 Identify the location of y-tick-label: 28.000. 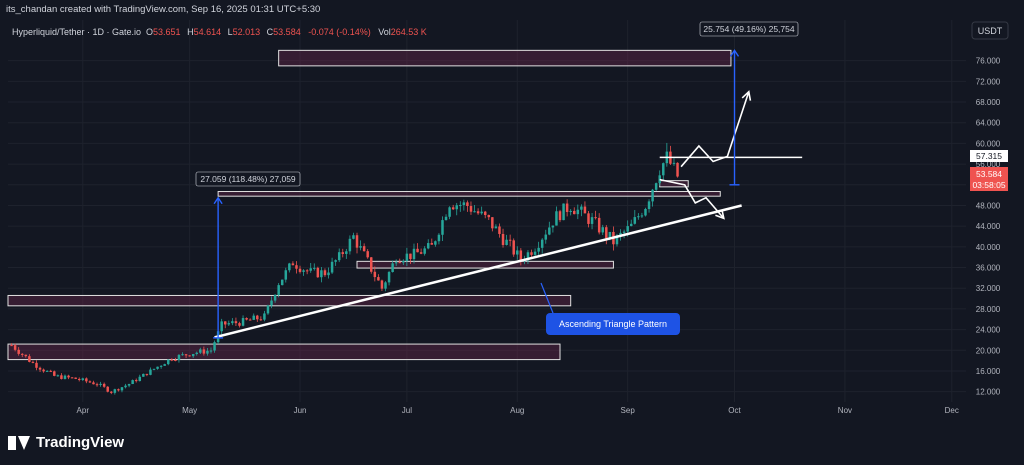
(988, 309).